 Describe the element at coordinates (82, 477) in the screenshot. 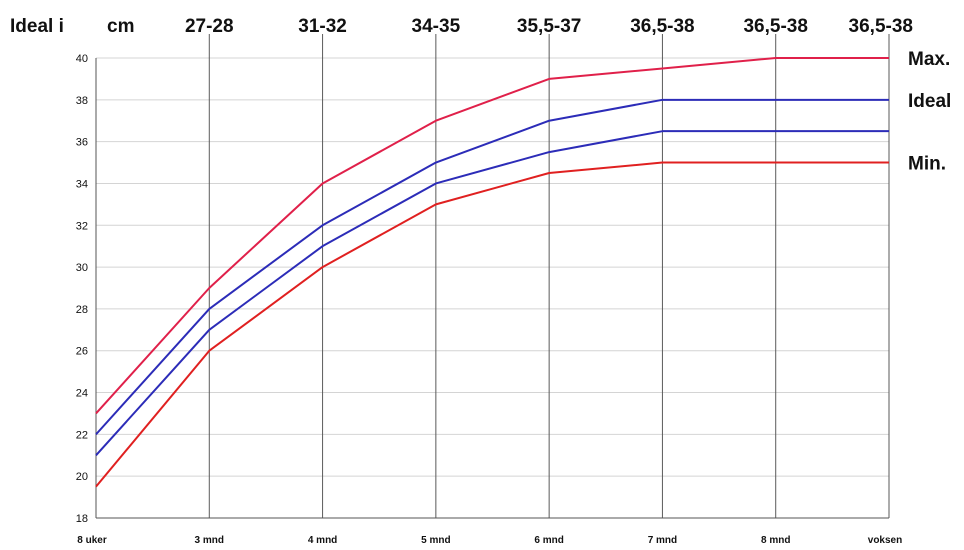

I see `y-tick-label: 20` at that location.